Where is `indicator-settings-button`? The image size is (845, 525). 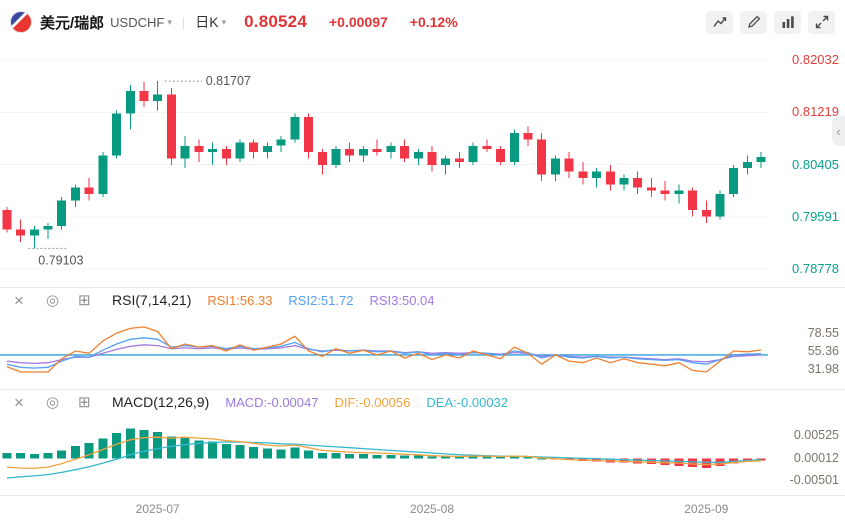
indicator-settings-button is located at coordinates (787, 22).